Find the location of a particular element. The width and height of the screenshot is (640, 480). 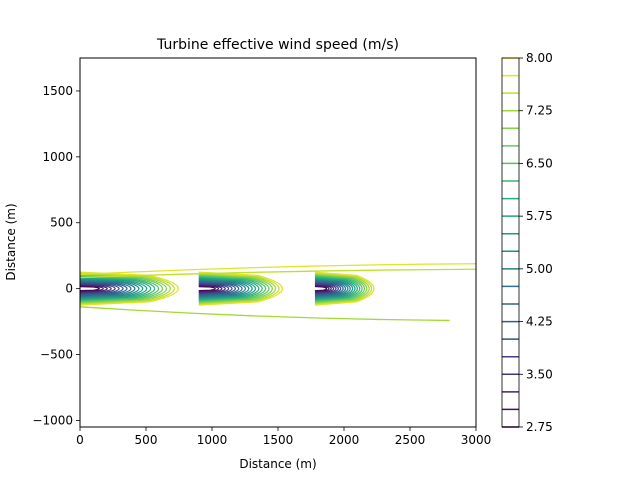

colorbar-tick-label: 5.00 is located at coordinates (539, 269).